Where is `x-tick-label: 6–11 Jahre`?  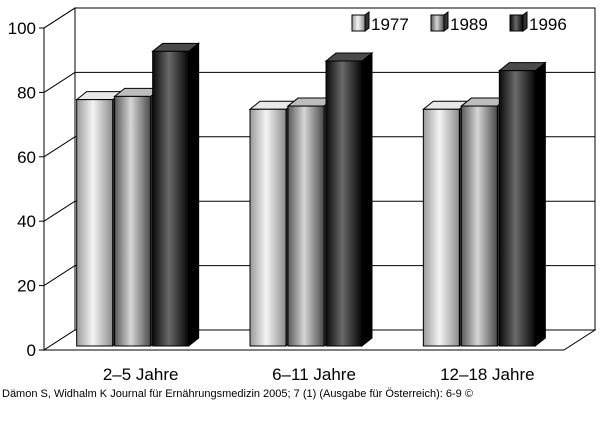
x-tick-label: 6–11 Jahre is located at coordinates (314, 374).